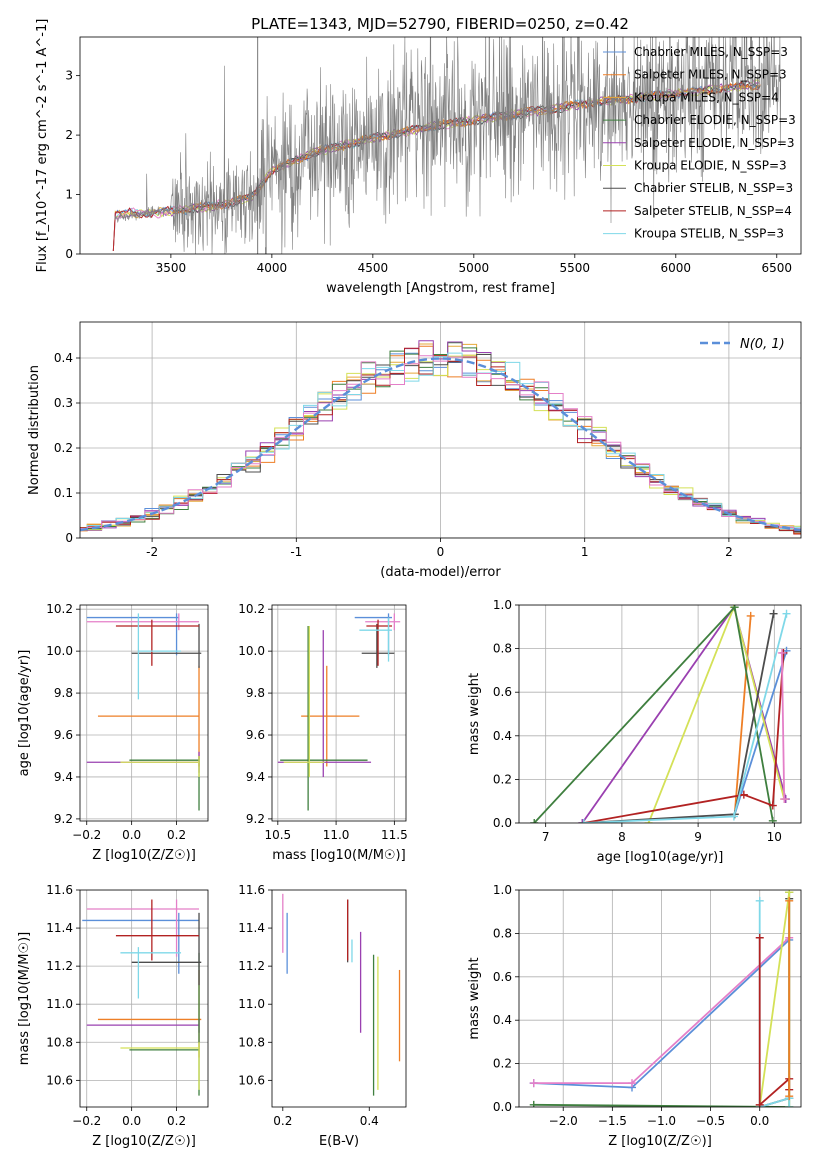 The image size is (819, 1170). I want to click on x-tick-label: 4000, so click(272, 268).